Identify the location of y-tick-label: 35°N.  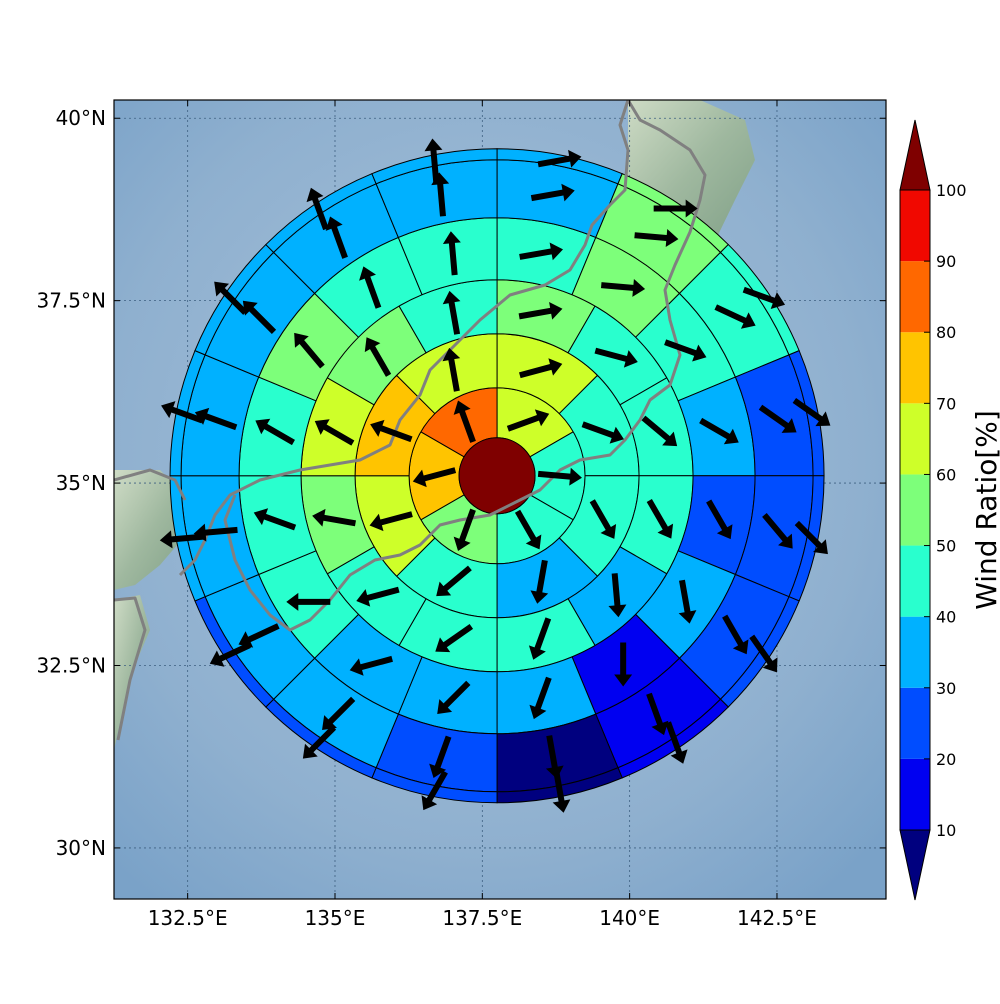
(81, 483).